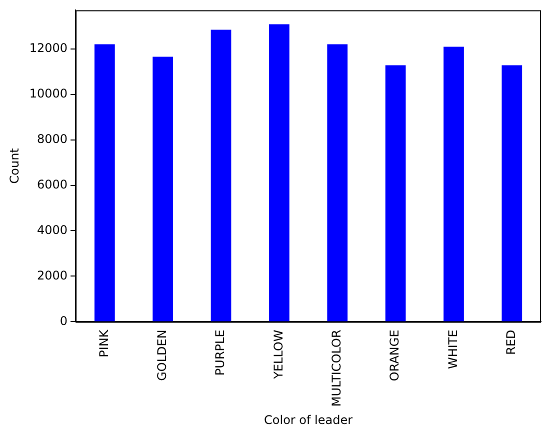 The height and width of the screenshot is (432, 542). What do you see at coordinates (278, 355) in the screenshot?
I see `x-tick-label: YELLOW` at bounding box center [278, 355].